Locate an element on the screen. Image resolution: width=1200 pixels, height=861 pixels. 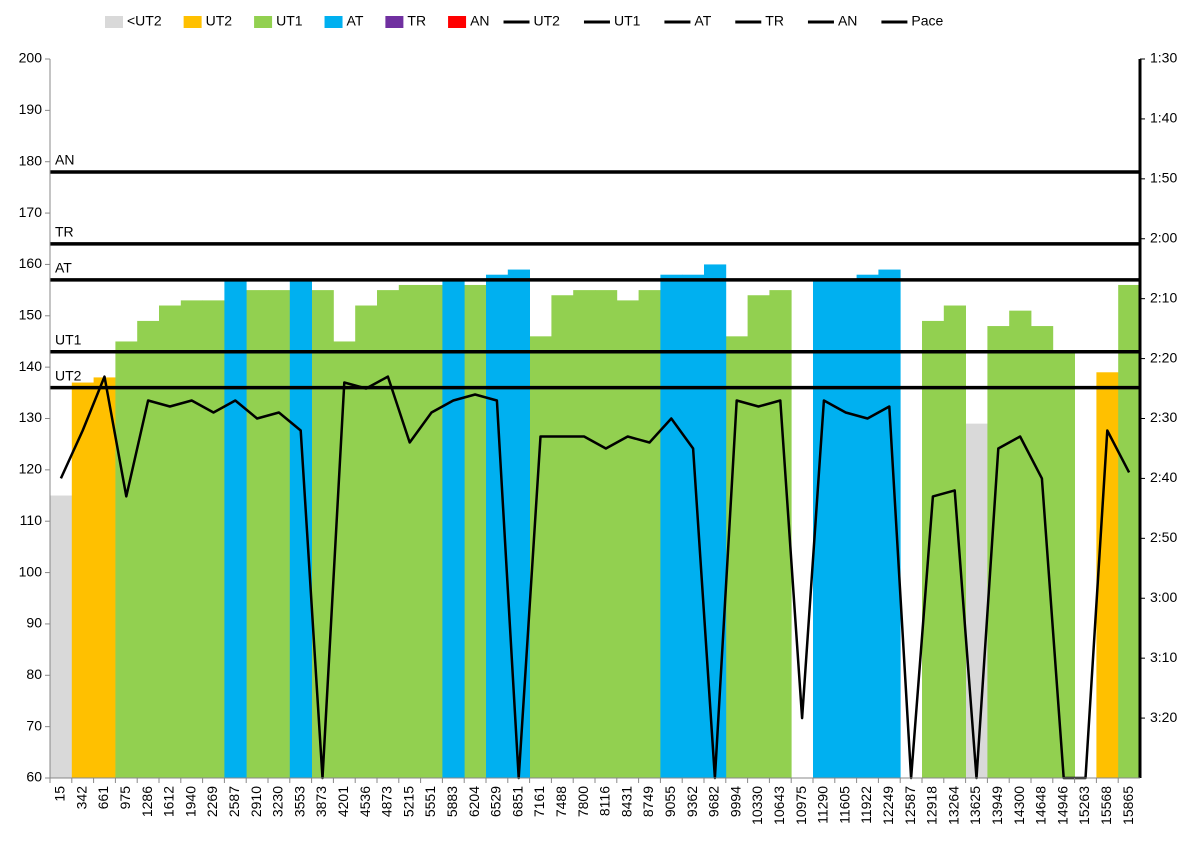
x-tick-label: 14300 is located at coordinates (1019, 805).